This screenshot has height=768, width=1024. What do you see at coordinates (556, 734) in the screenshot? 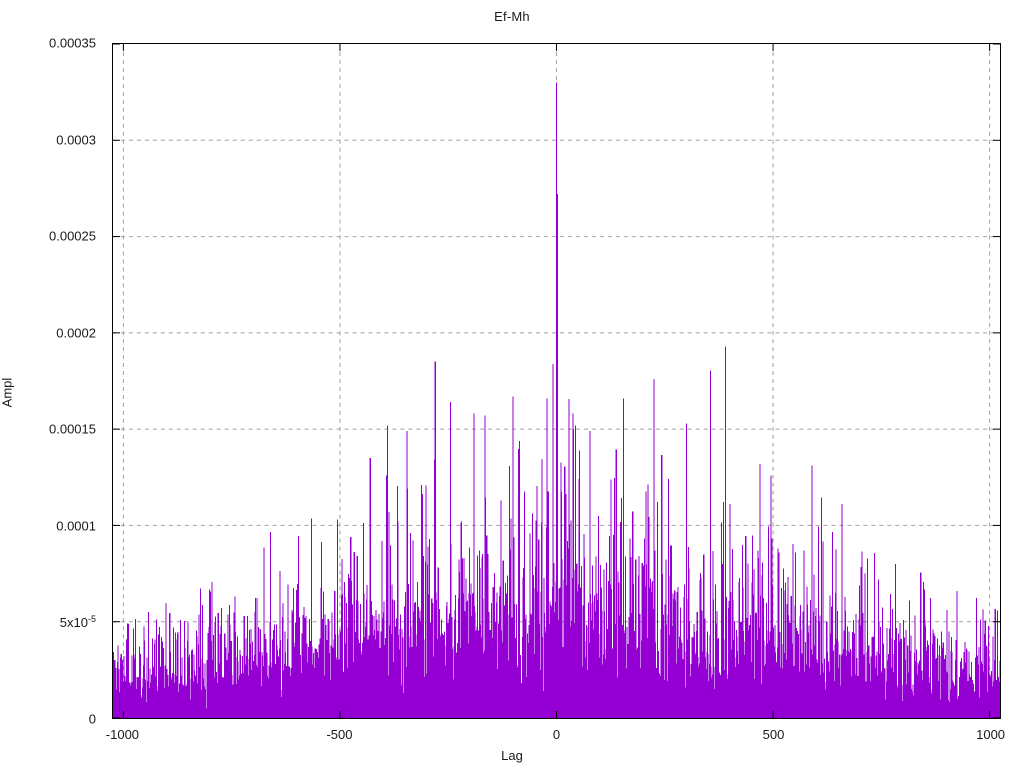
I see `x-tick-label: 0` at bounding box center [556, 734].